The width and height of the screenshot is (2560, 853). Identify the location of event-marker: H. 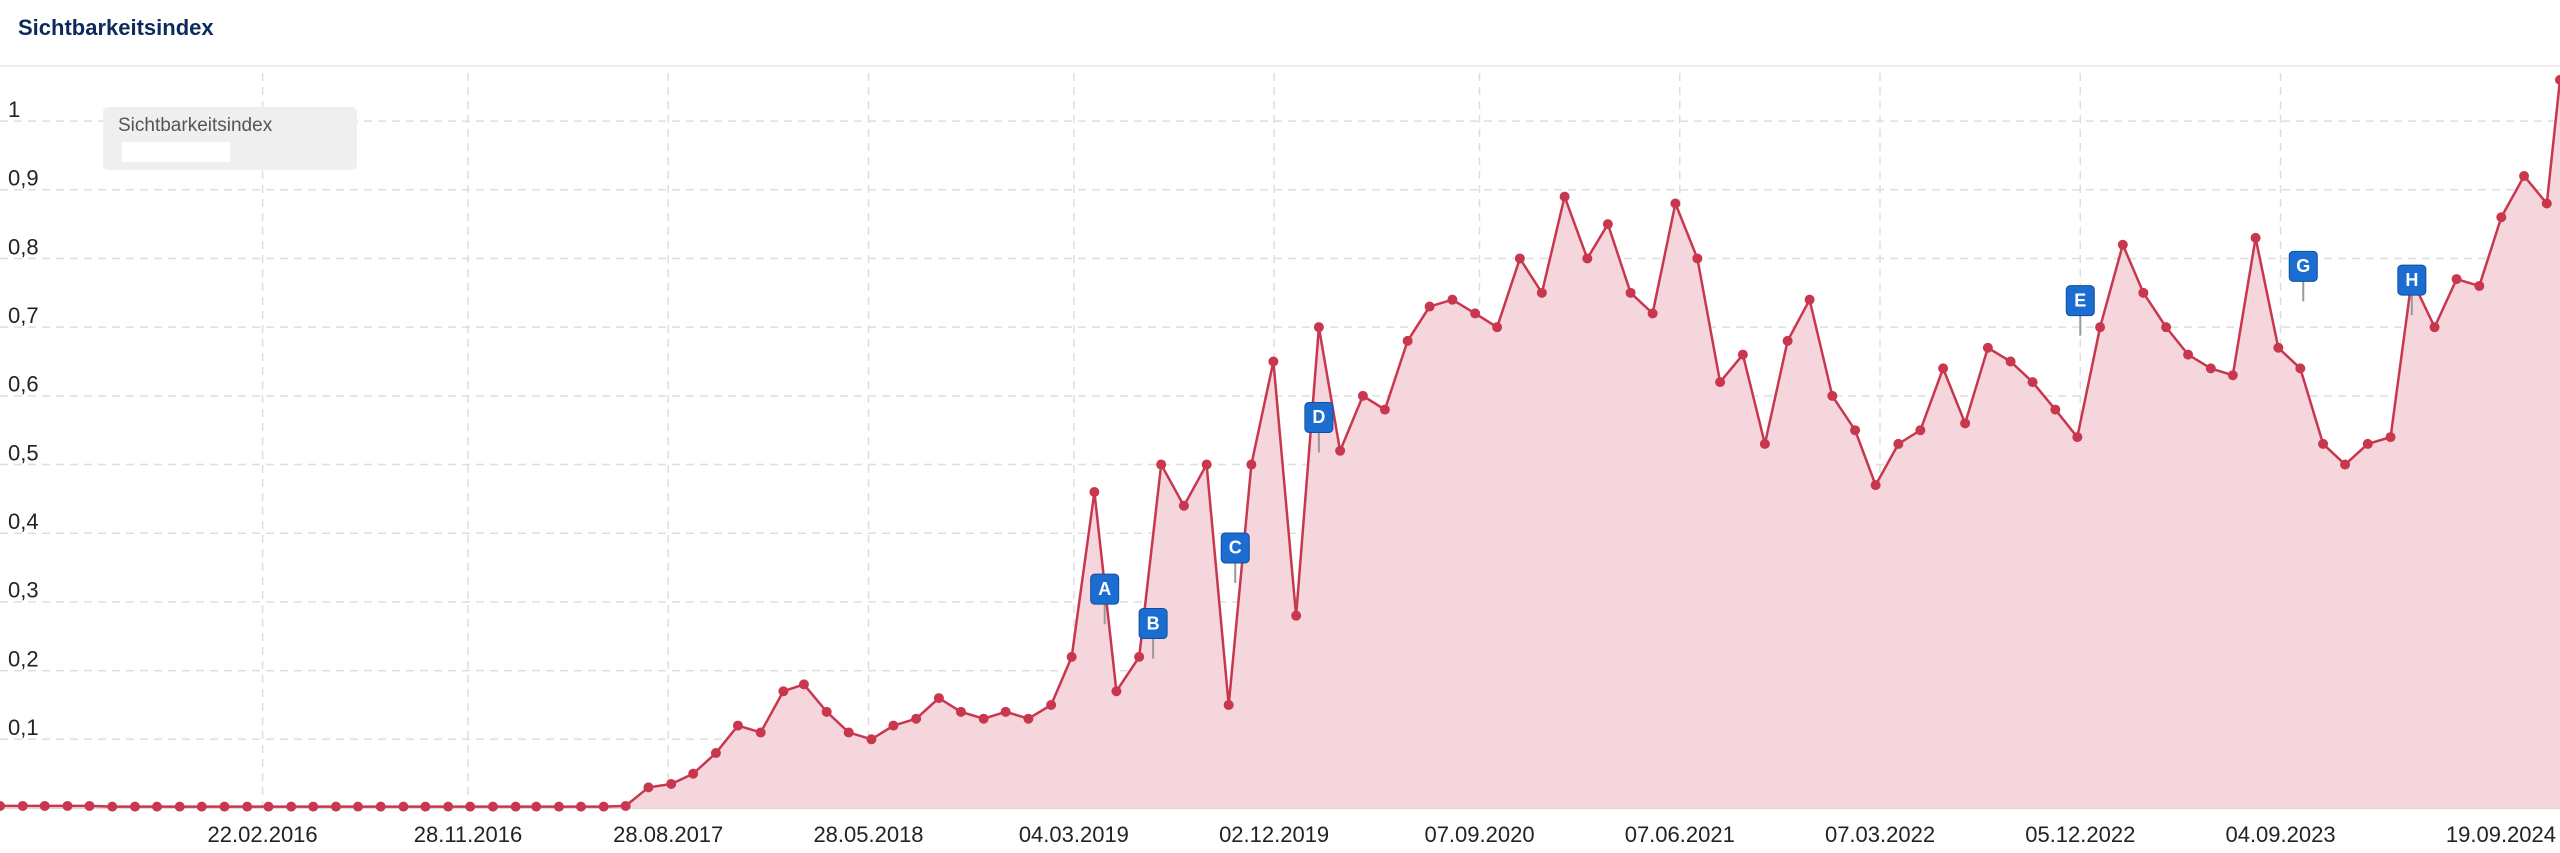
(2412, 290).